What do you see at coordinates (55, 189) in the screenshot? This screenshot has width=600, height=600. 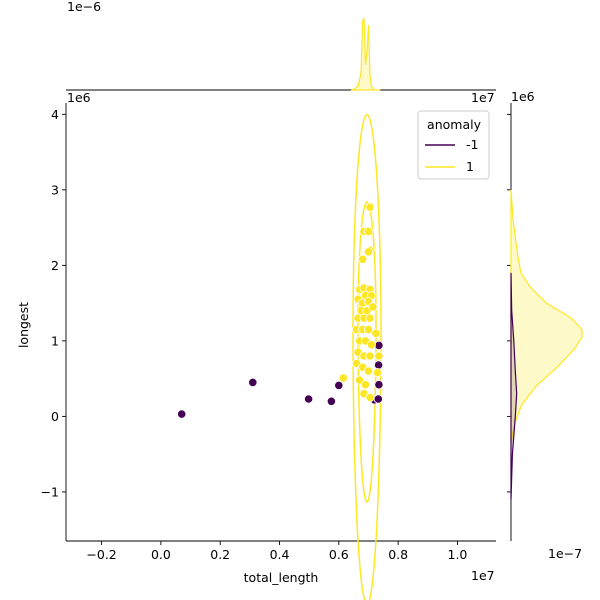 I see `y-tick-label: 3` at bounding box center [55, 189].